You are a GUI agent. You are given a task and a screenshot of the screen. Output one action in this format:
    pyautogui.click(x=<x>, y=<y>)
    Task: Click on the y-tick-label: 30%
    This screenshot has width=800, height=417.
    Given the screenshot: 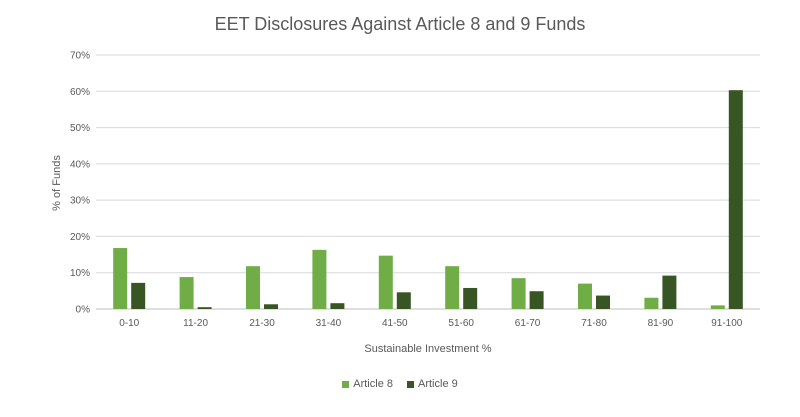 What is the action you would take?
    pyautogui.click(x=80, y=201)
    